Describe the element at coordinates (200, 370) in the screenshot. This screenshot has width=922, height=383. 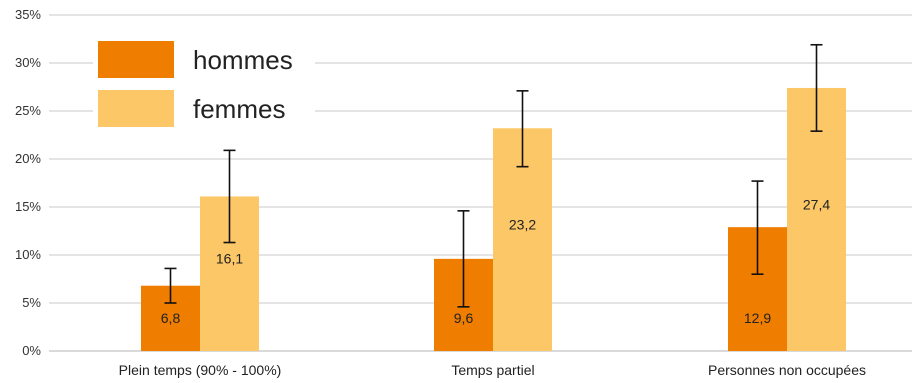
I see `x-category-label: Plein temps (90% - 100%)` at that location.